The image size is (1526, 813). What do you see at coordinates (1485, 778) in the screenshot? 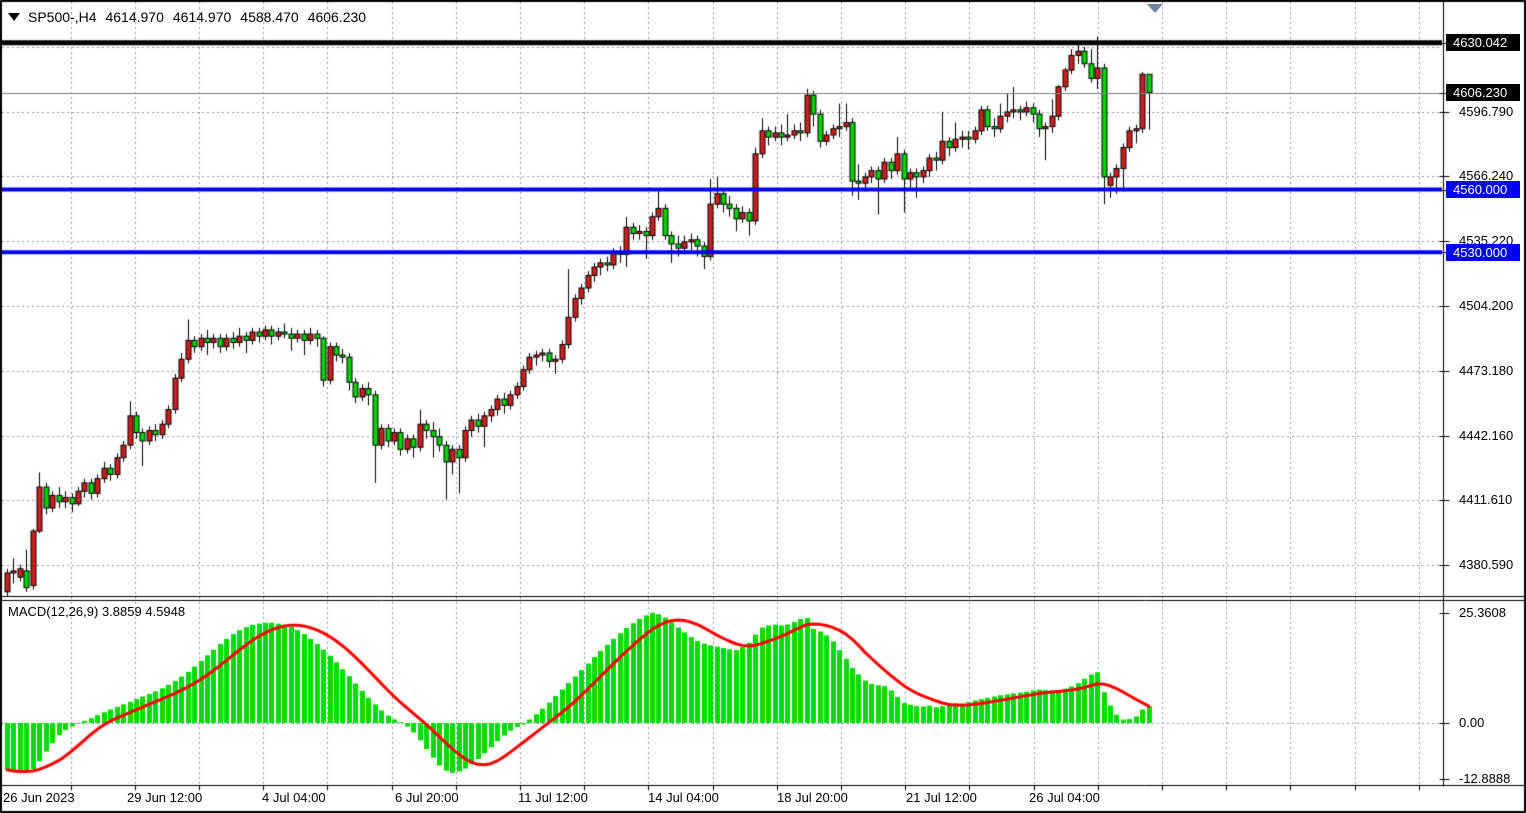
I see `macd-axis-label: -12.8888` at bounding box center [1485, 778].